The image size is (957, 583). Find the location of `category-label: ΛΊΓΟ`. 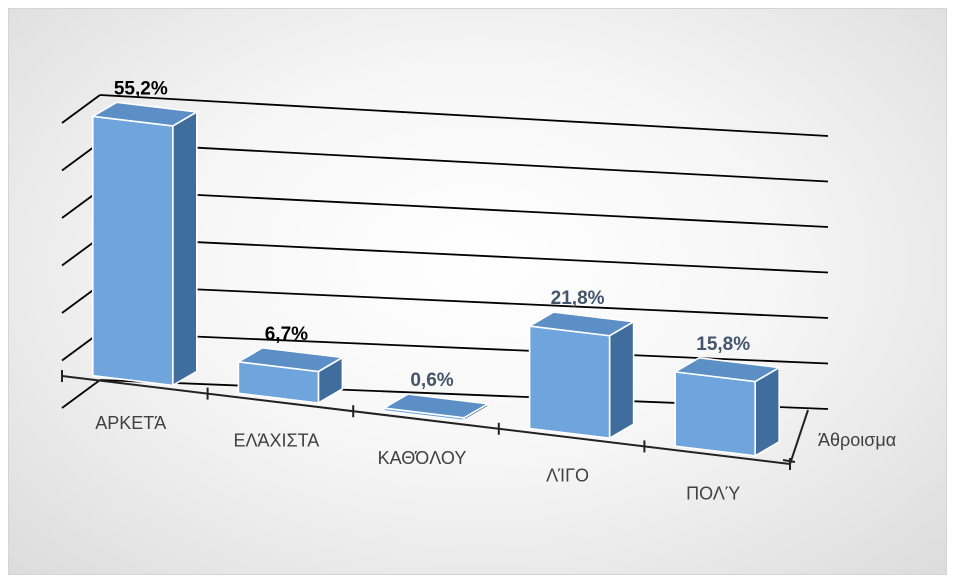

category-label: ΛΊΓΟ is located at coordinates (567, 476).